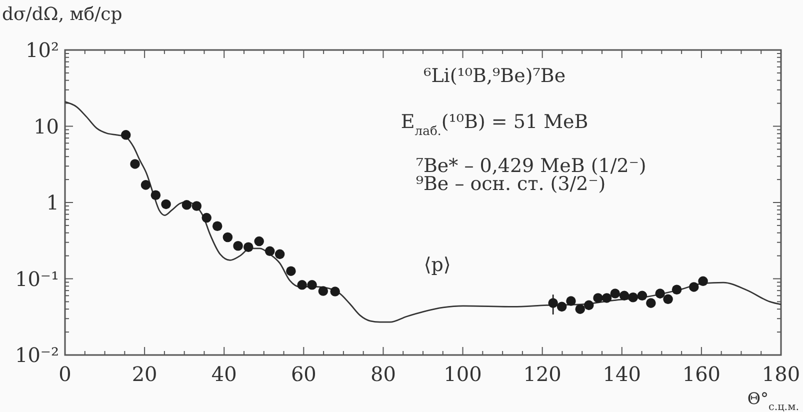 Image resolution: width=803 pixels, height=412 pixels. Describe the element at coordinates (36, 278) in the screenshot. I see `y-tick-label: 10⁻¹` at that location.